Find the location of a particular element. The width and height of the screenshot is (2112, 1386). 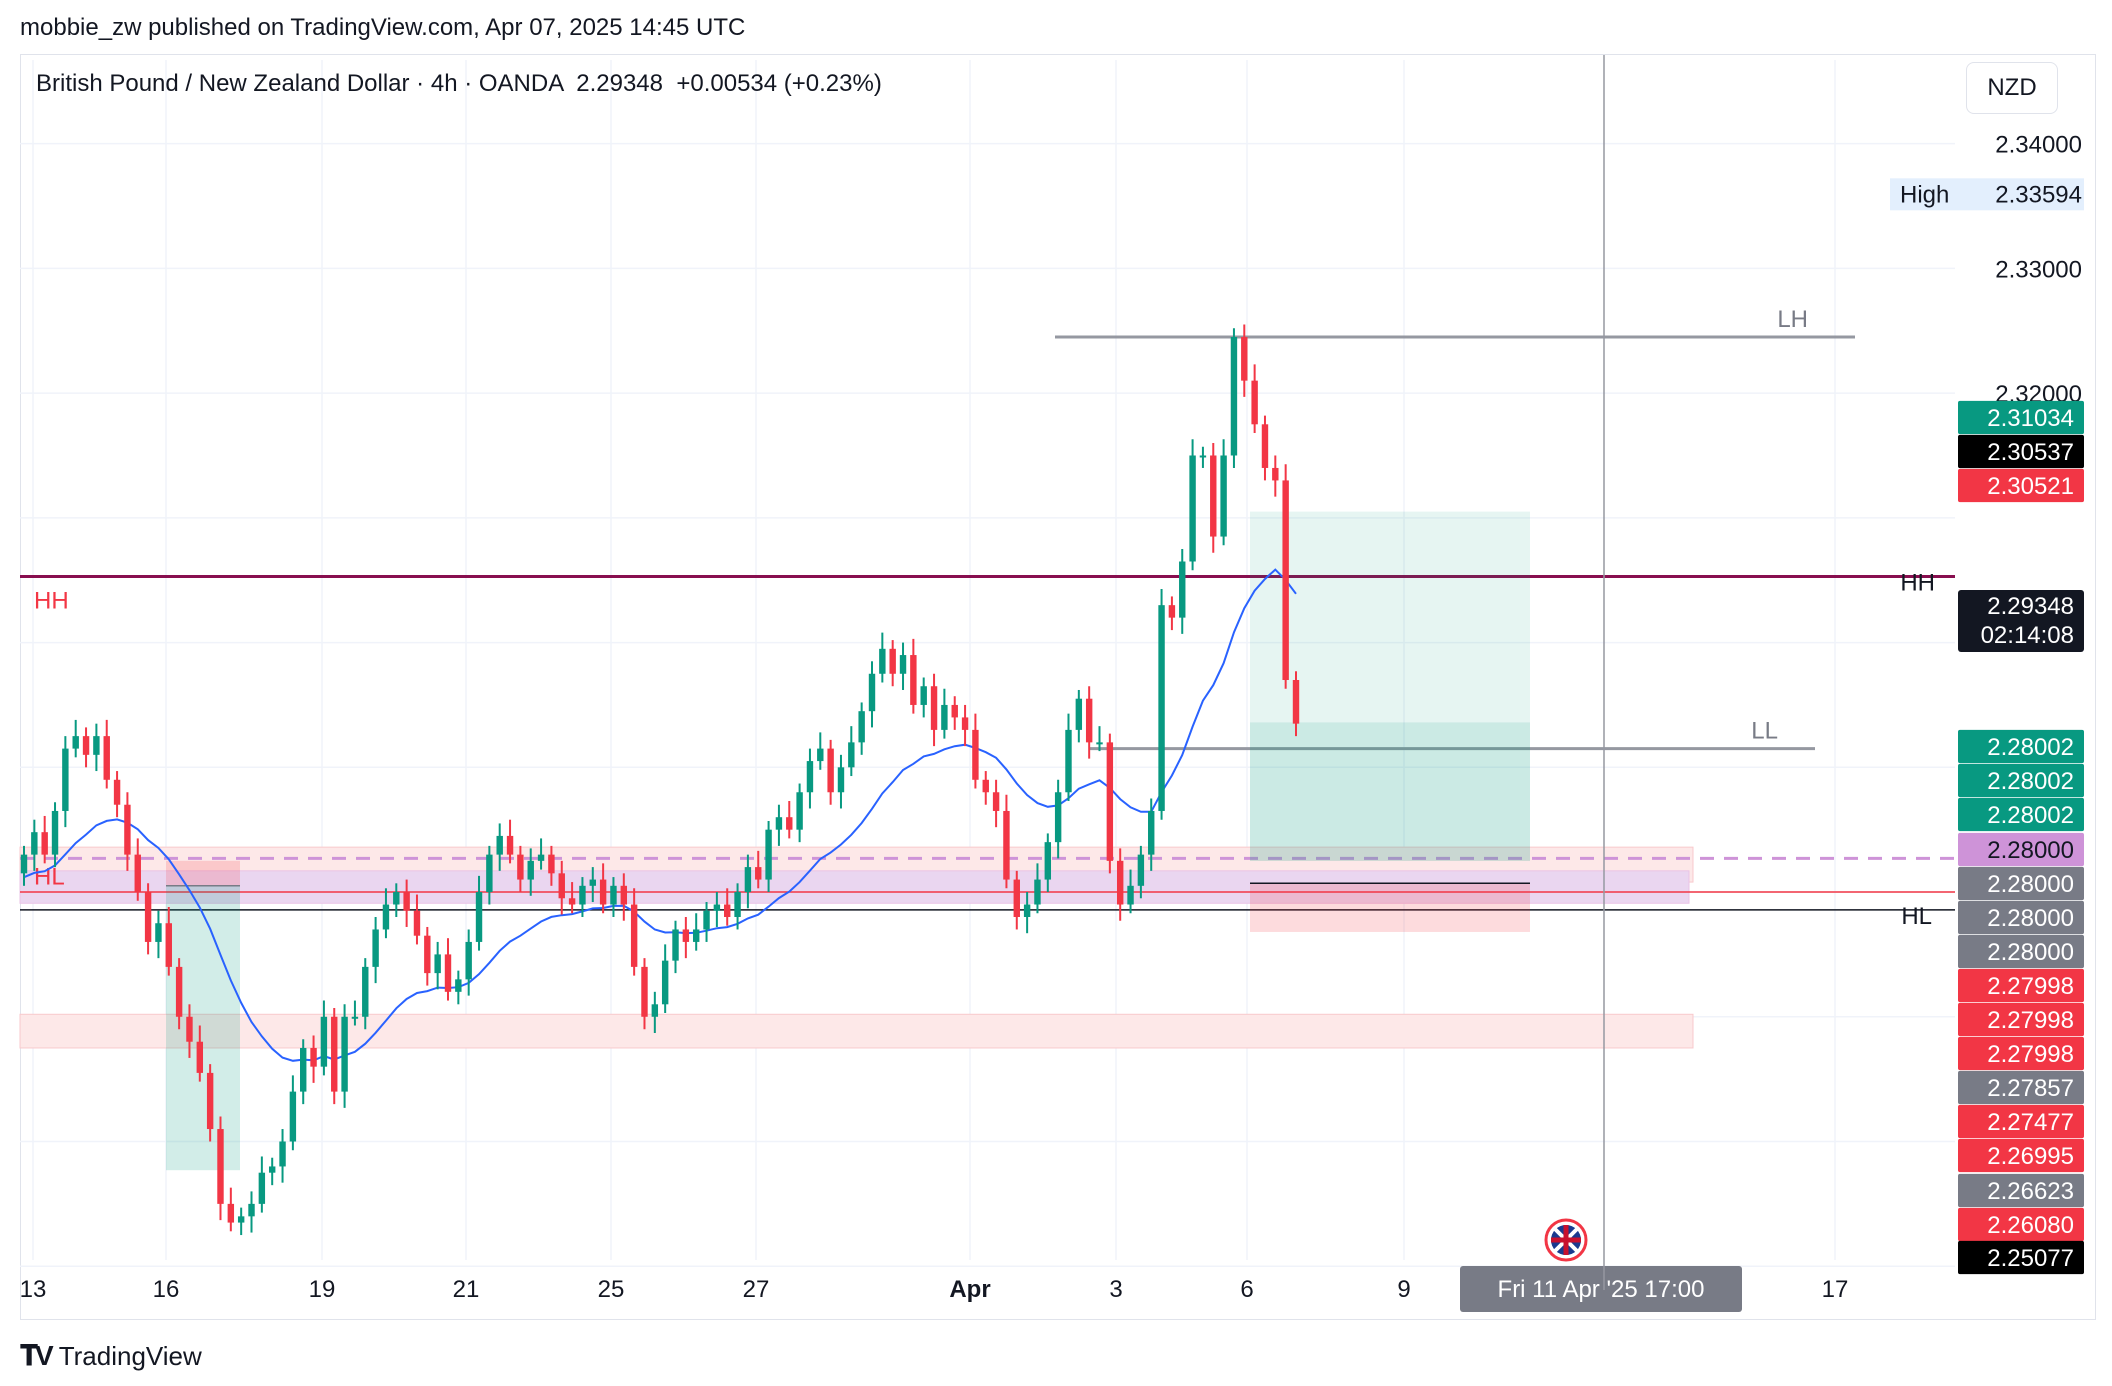

demand-zone-lower is located at coordinates (856, 1031).